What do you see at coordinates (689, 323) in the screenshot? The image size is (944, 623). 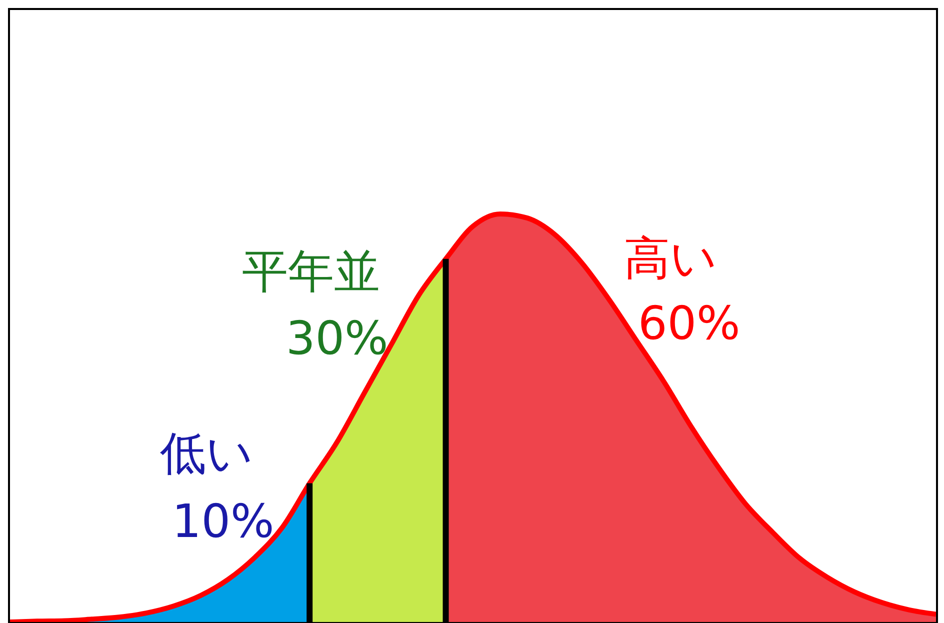 I see `annotation: 60%` at bounding box center [689, 323].